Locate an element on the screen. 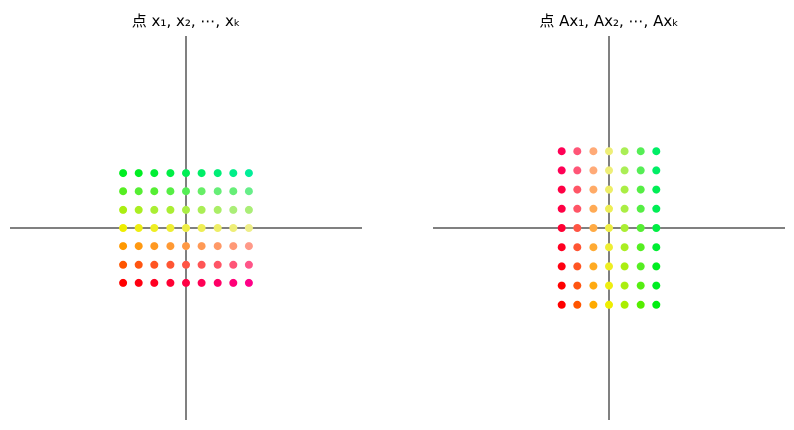  left-point-r5-c5 is located at coordinates (201, 264).